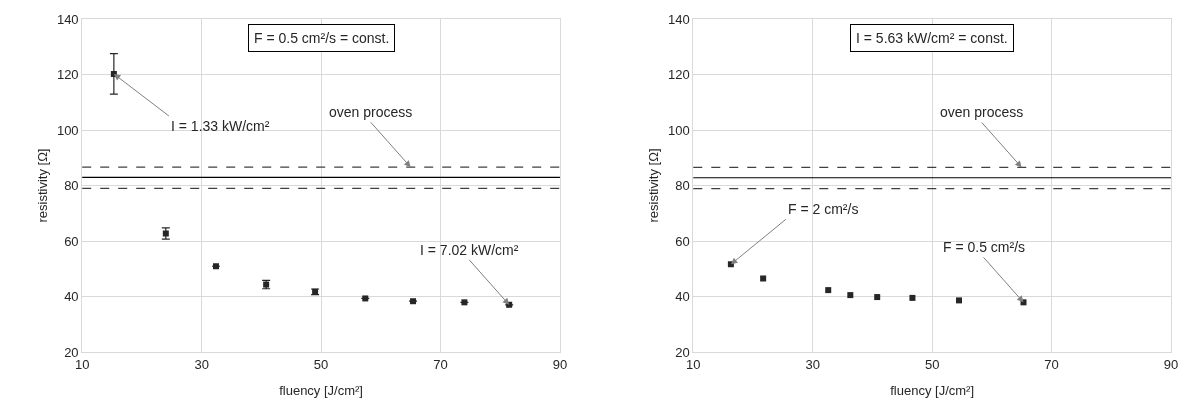  I want to click on annotation: I = 1.33 kW/cm², so click(220, 126).